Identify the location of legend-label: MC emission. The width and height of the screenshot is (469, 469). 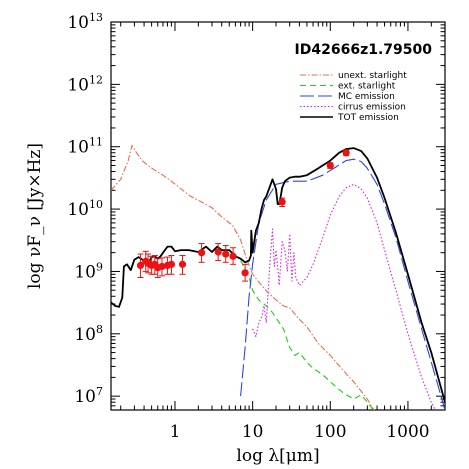
(366, 97).